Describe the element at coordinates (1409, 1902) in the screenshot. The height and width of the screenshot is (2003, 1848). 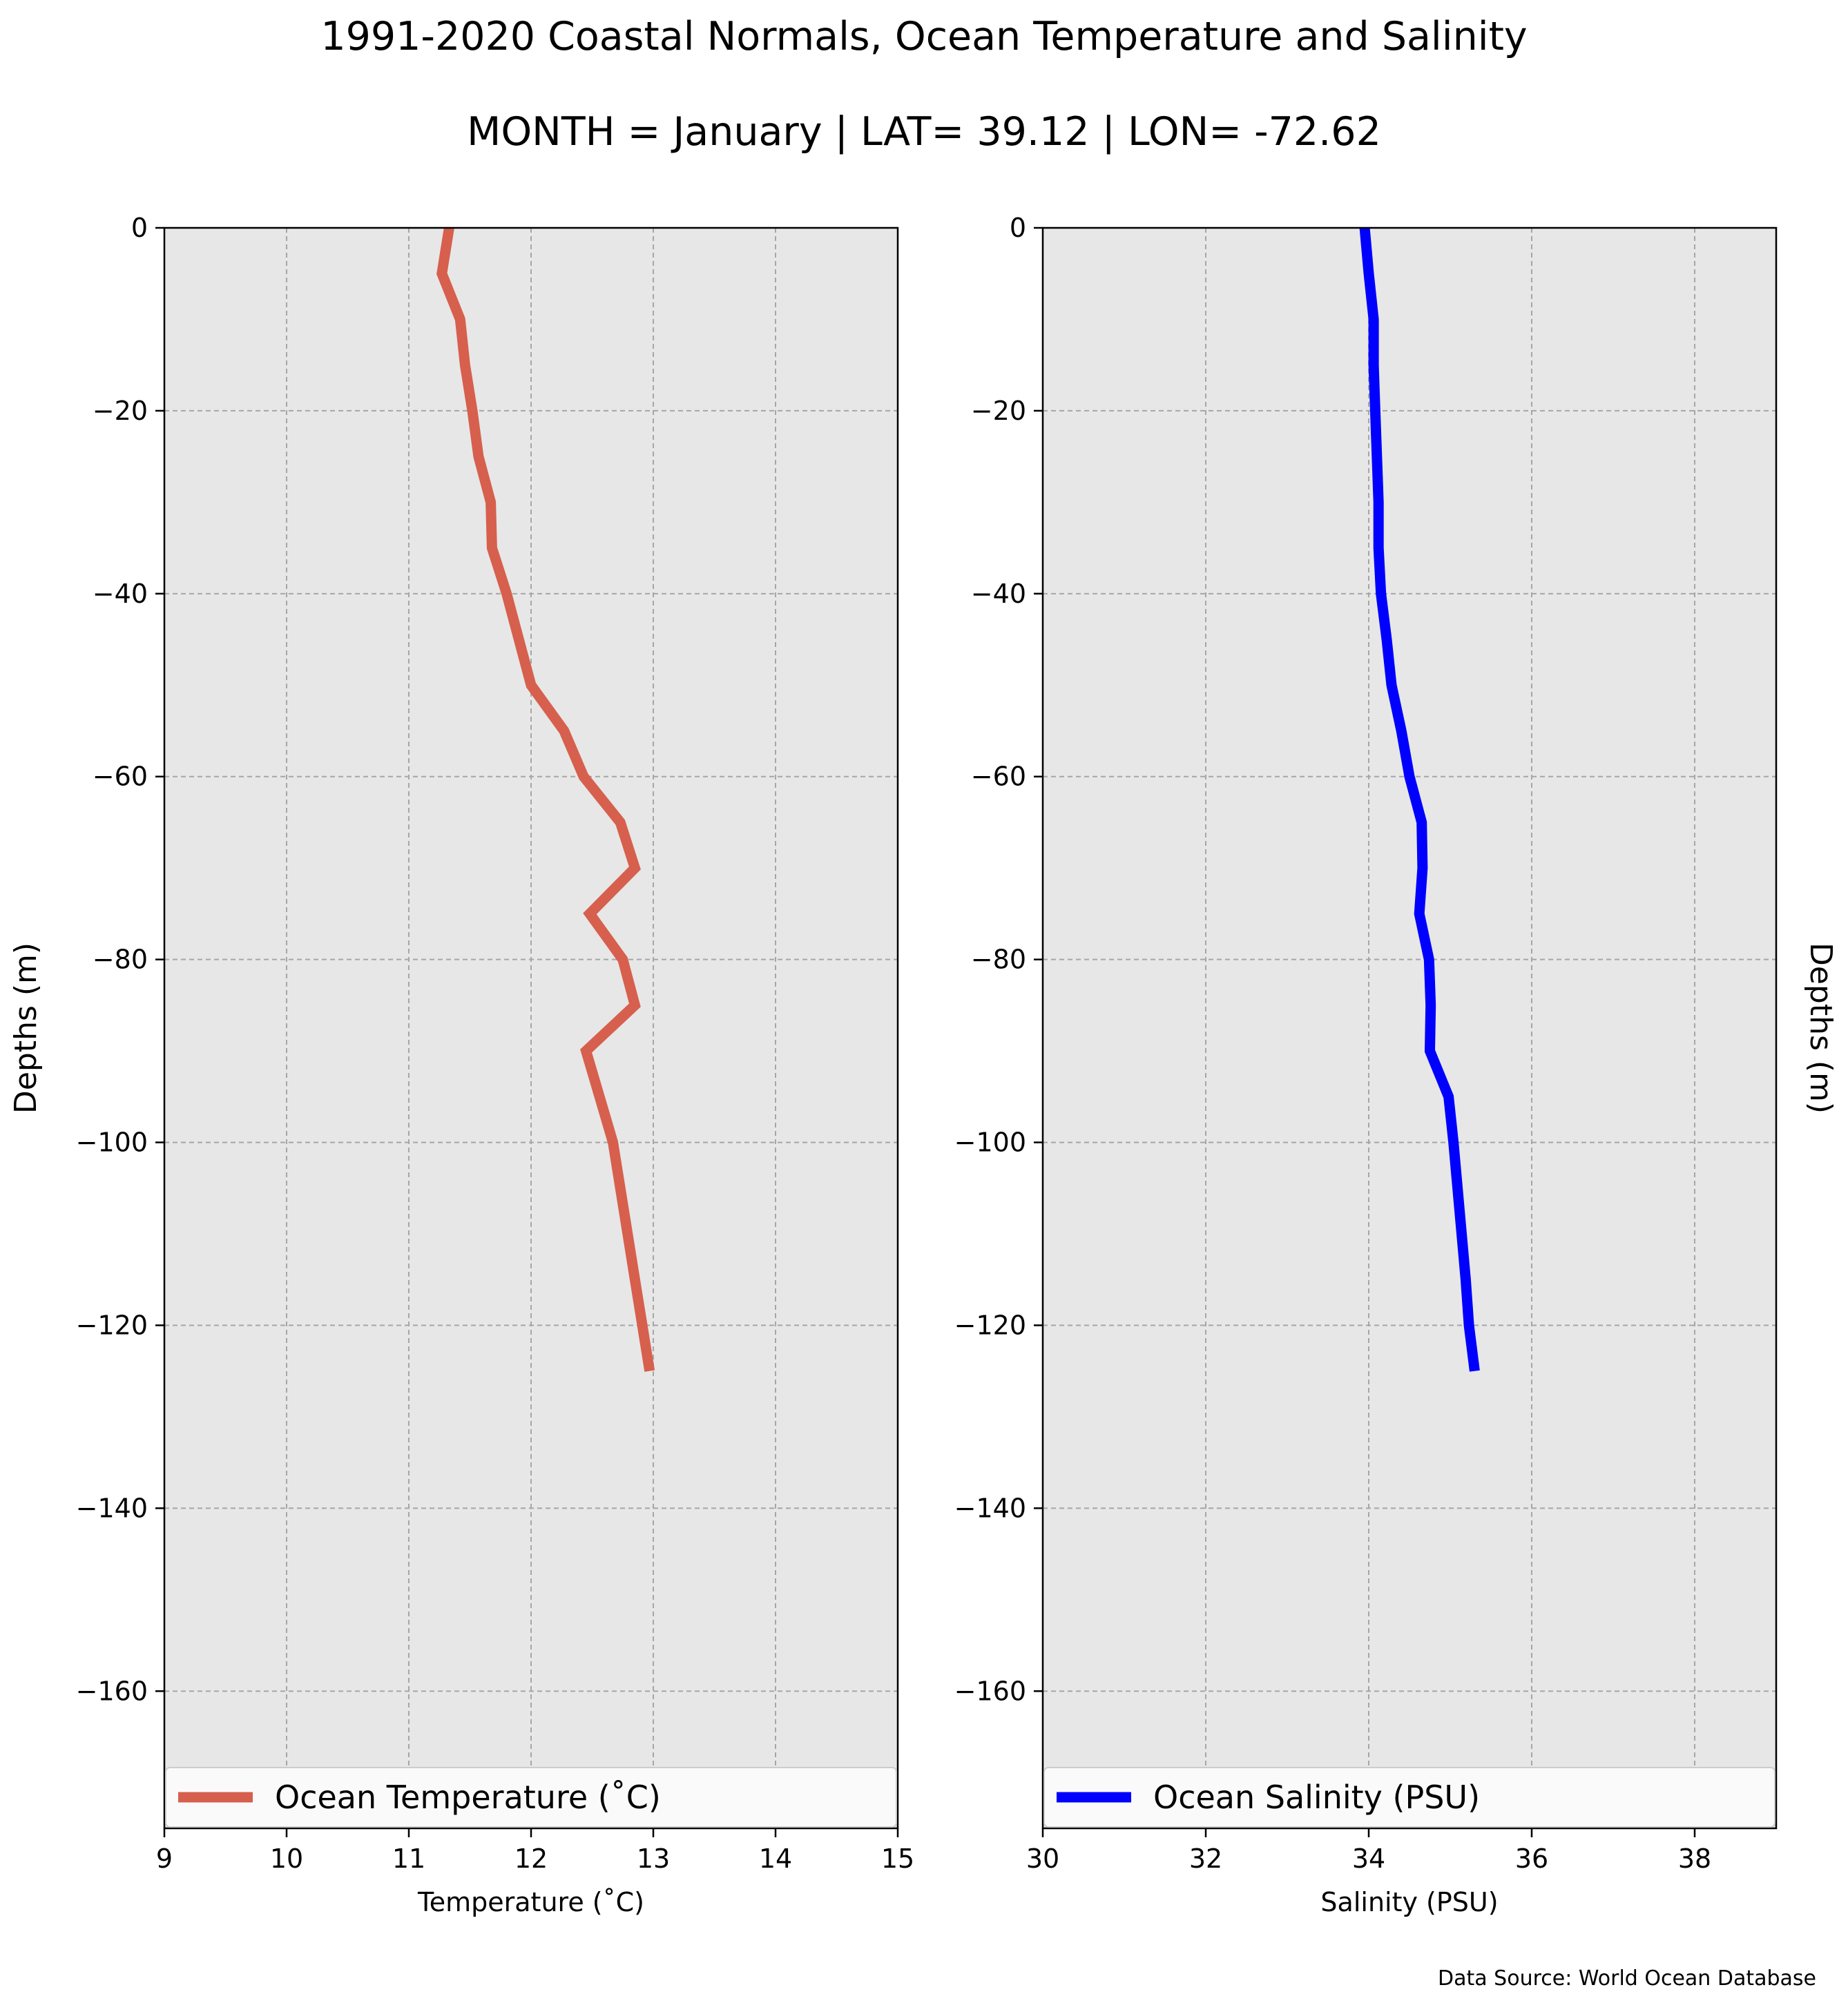
I see `x-axis-label: Salinity (PSU)` at that location.